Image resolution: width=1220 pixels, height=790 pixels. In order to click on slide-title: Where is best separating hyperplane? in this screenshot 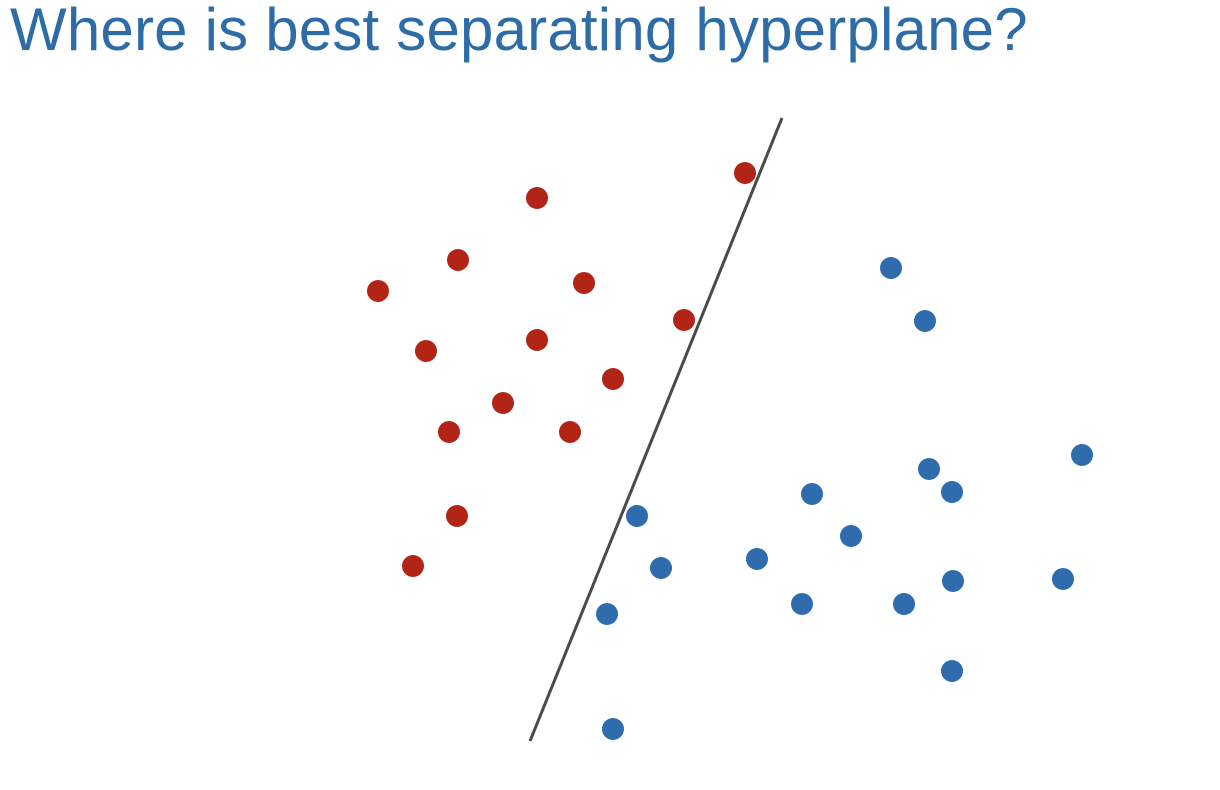, I will do `click(519, 31)`.